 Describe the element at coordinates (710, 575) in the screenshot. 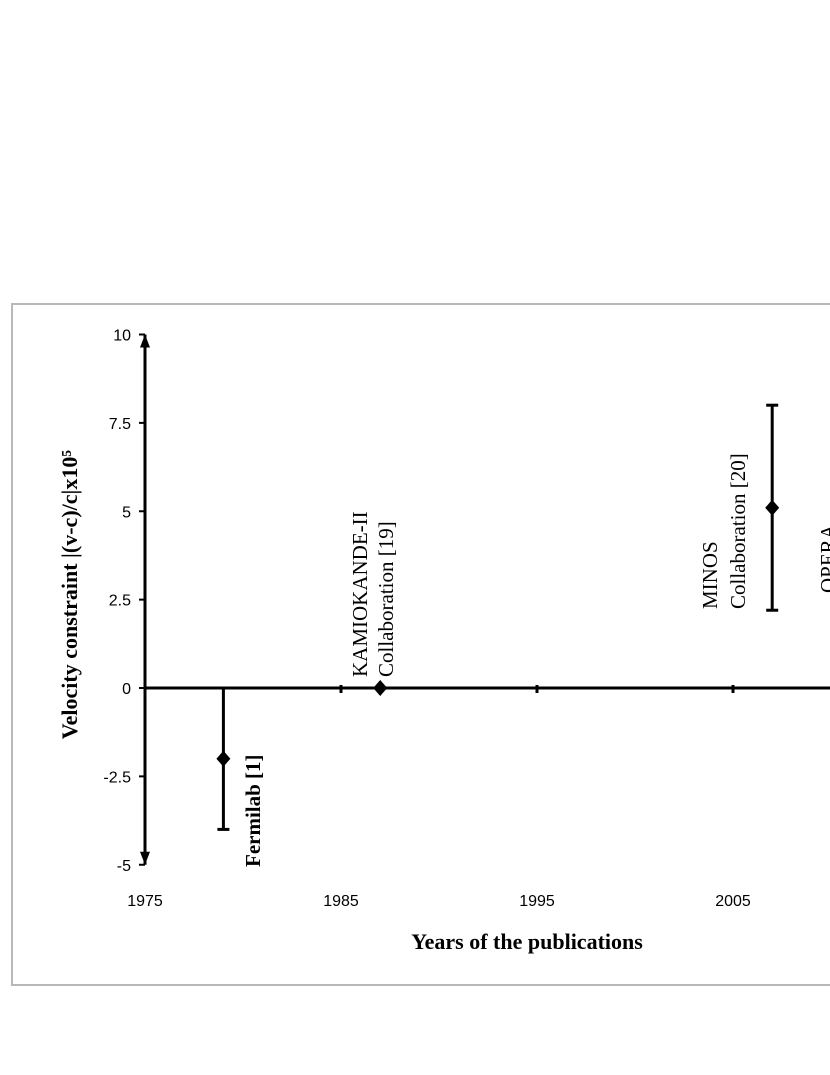

I see `annotation-minos-line1: MINOS` at that location.